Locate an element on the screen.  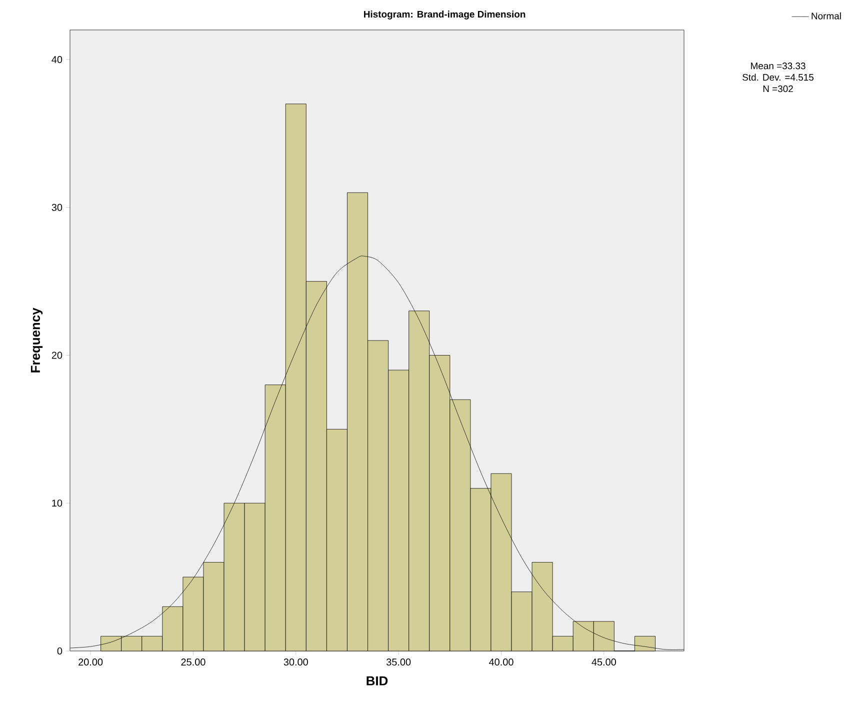
text: Std. Dev. =4.515 is located at coordinates (778, 77).